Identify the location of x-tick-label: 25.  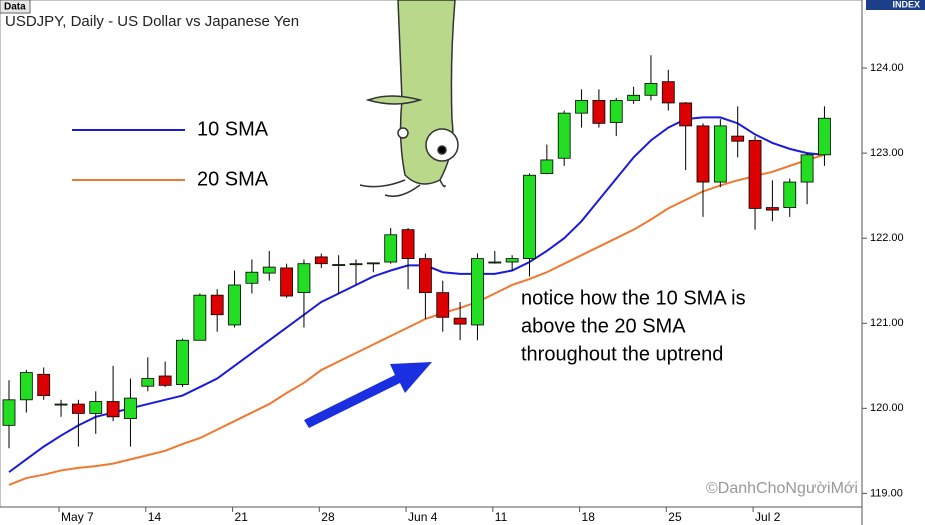
(675, 517).